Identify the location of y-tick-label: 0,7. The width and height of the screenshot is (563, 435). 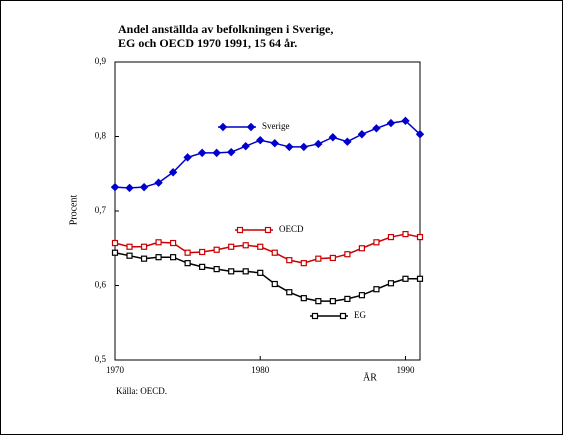
(101, 210).